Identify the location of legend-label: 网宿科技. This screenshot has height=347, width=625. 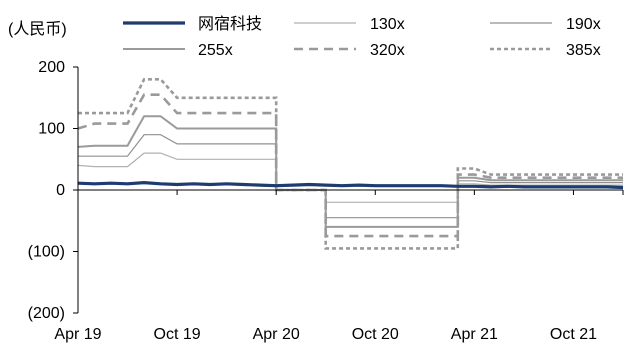
(230, 24).